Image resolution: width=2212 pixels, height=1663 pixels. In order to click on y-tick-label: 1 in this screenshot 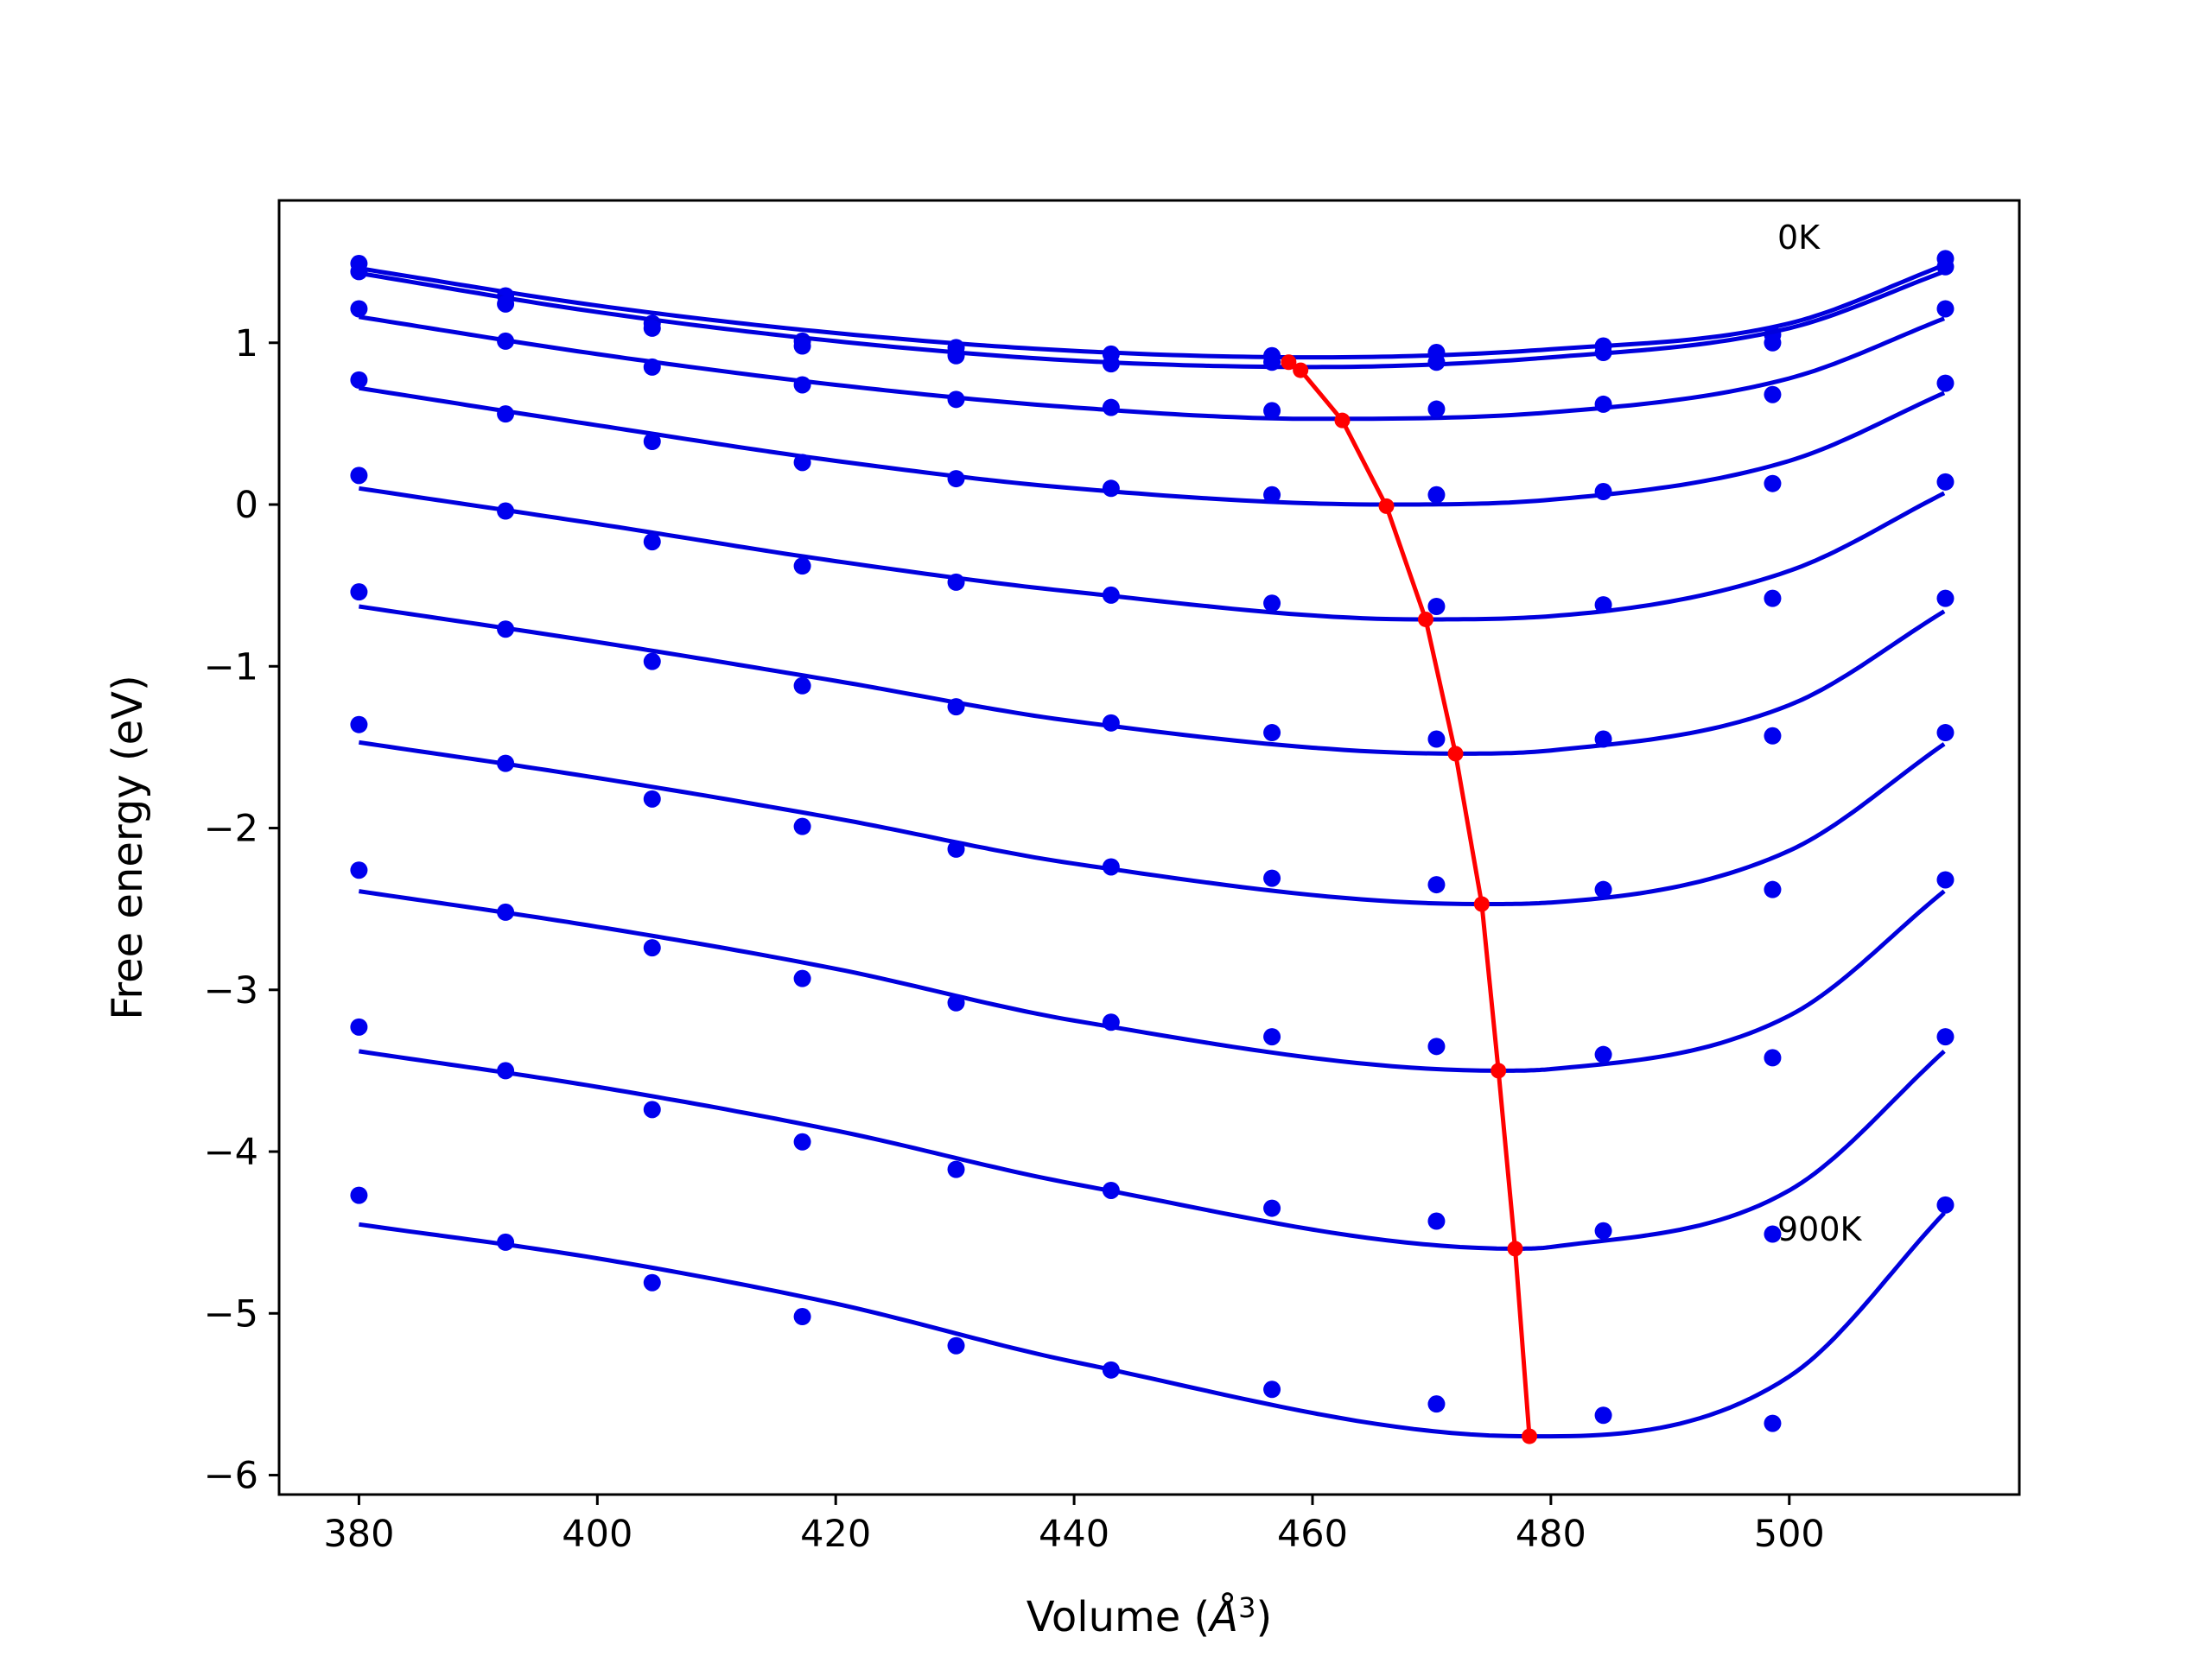, I will do `click(246, 344)`.